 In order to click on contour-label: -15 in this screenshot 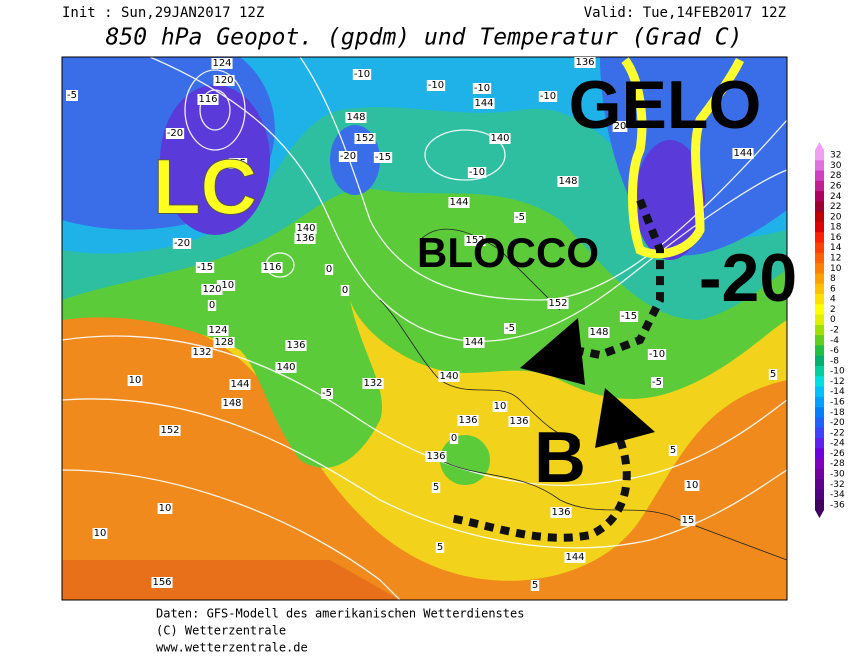, I will do `click(205, 267)`.